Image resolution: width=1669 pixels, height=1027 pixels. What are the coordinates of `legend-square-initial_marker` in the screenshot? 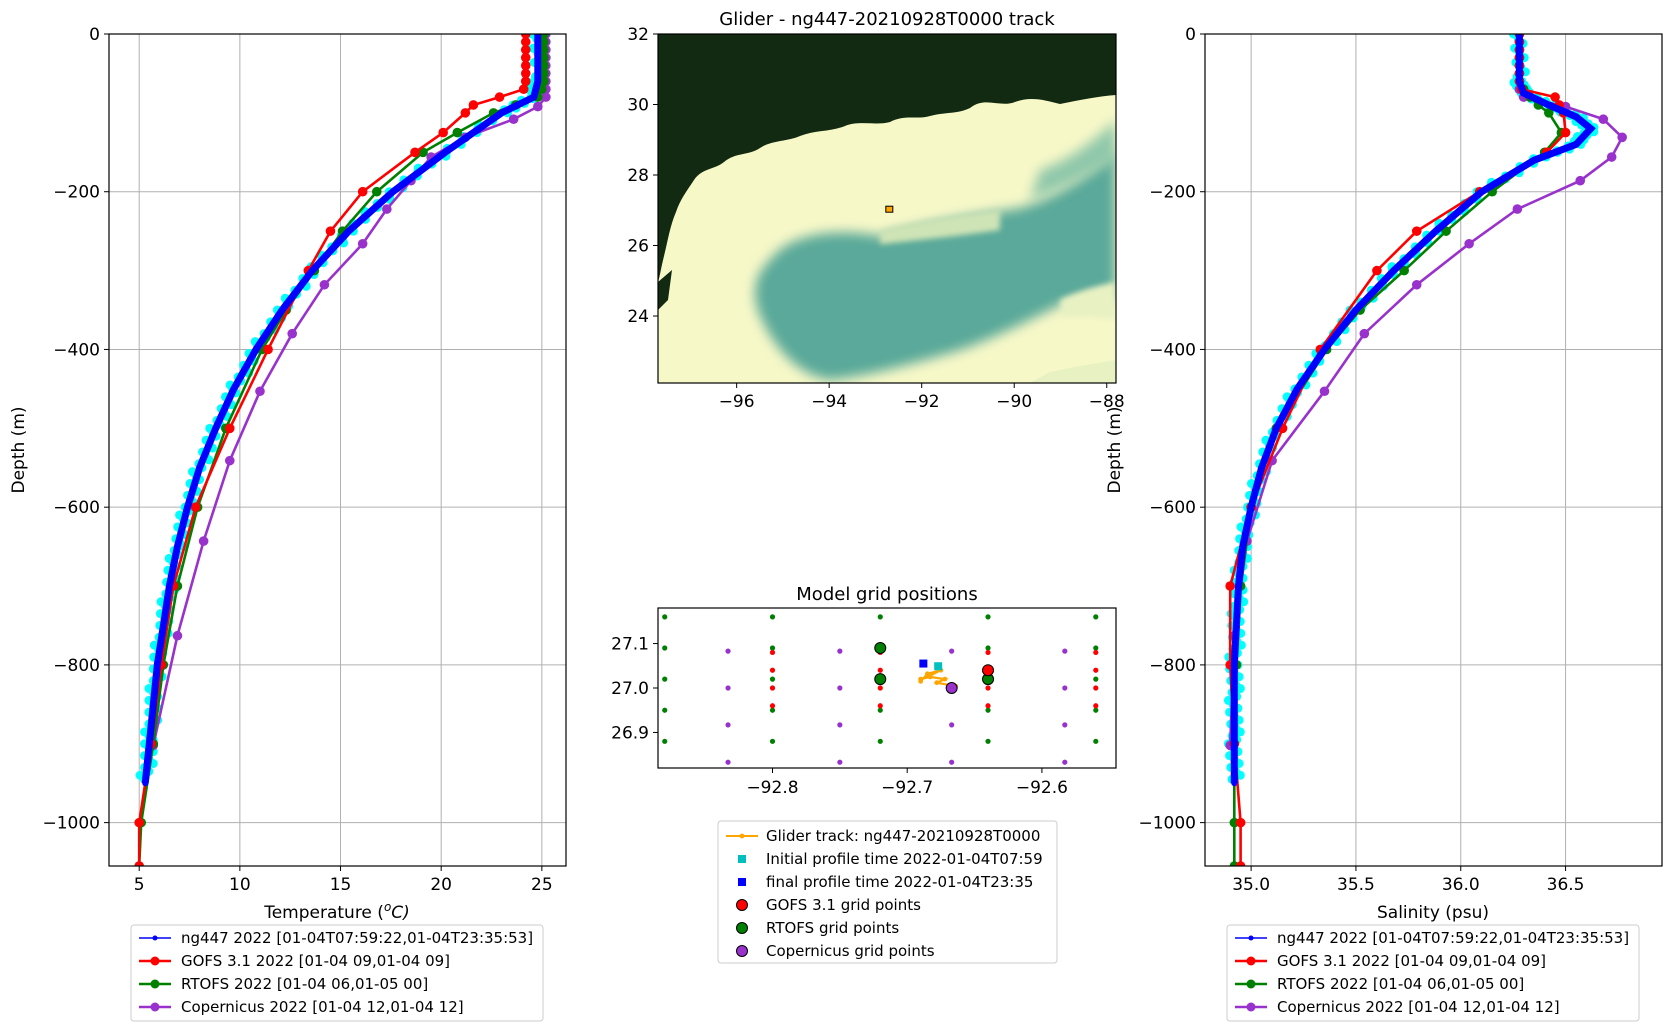 It's located at (742, 859).